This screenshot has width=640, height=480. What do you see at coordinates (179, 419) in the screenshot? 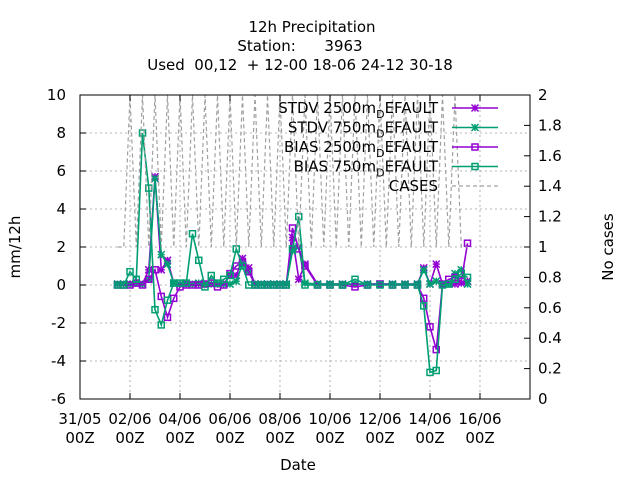
I see `x-tick-label: 04/06` at bounding box center [179, 419].